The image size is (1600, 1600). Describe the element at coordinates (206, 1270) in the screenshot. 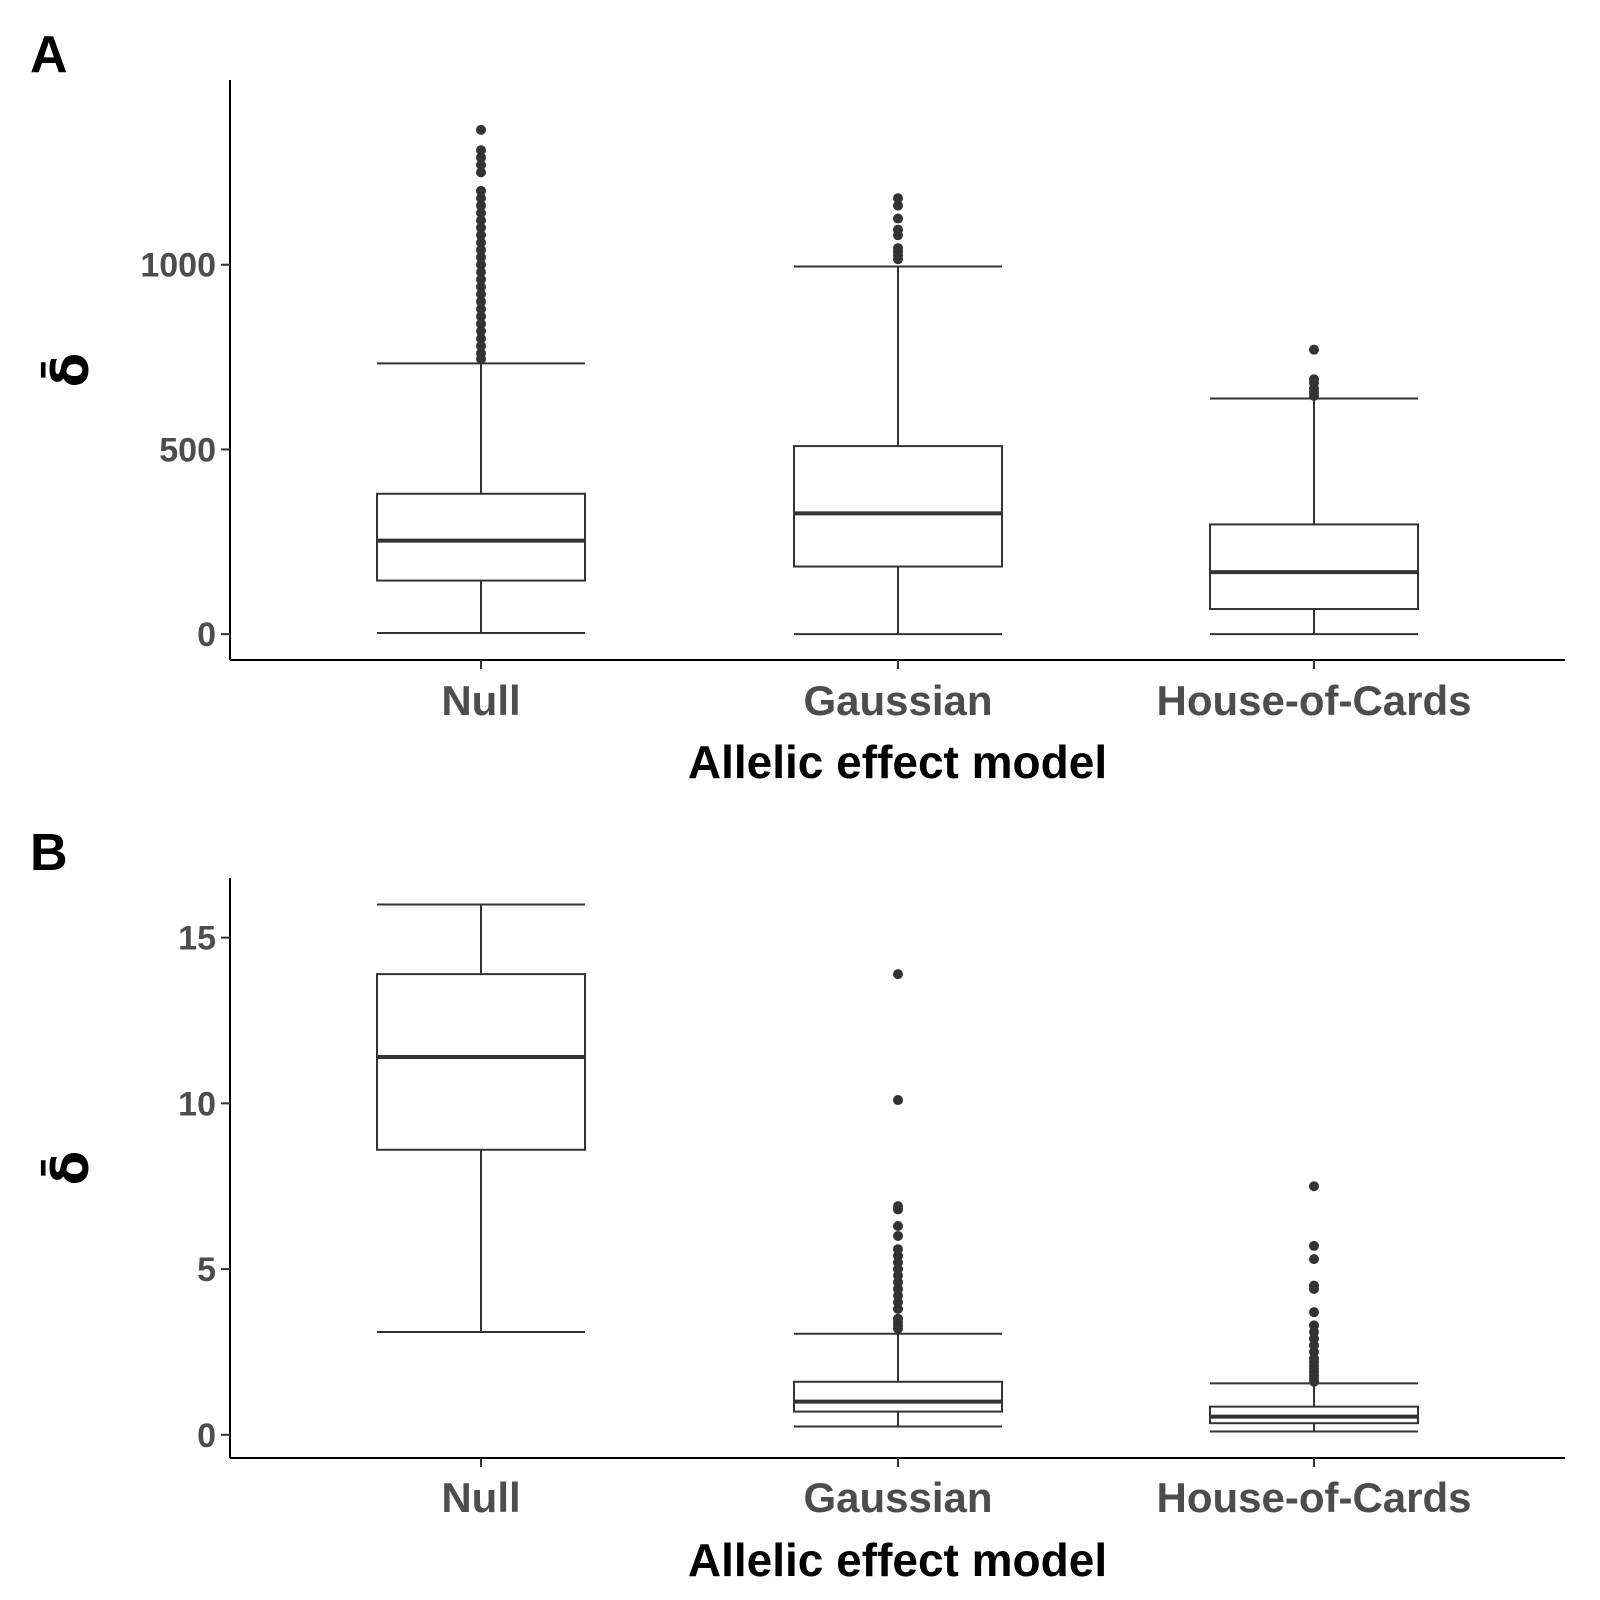

I see `y-tick-label: 5` at that location.